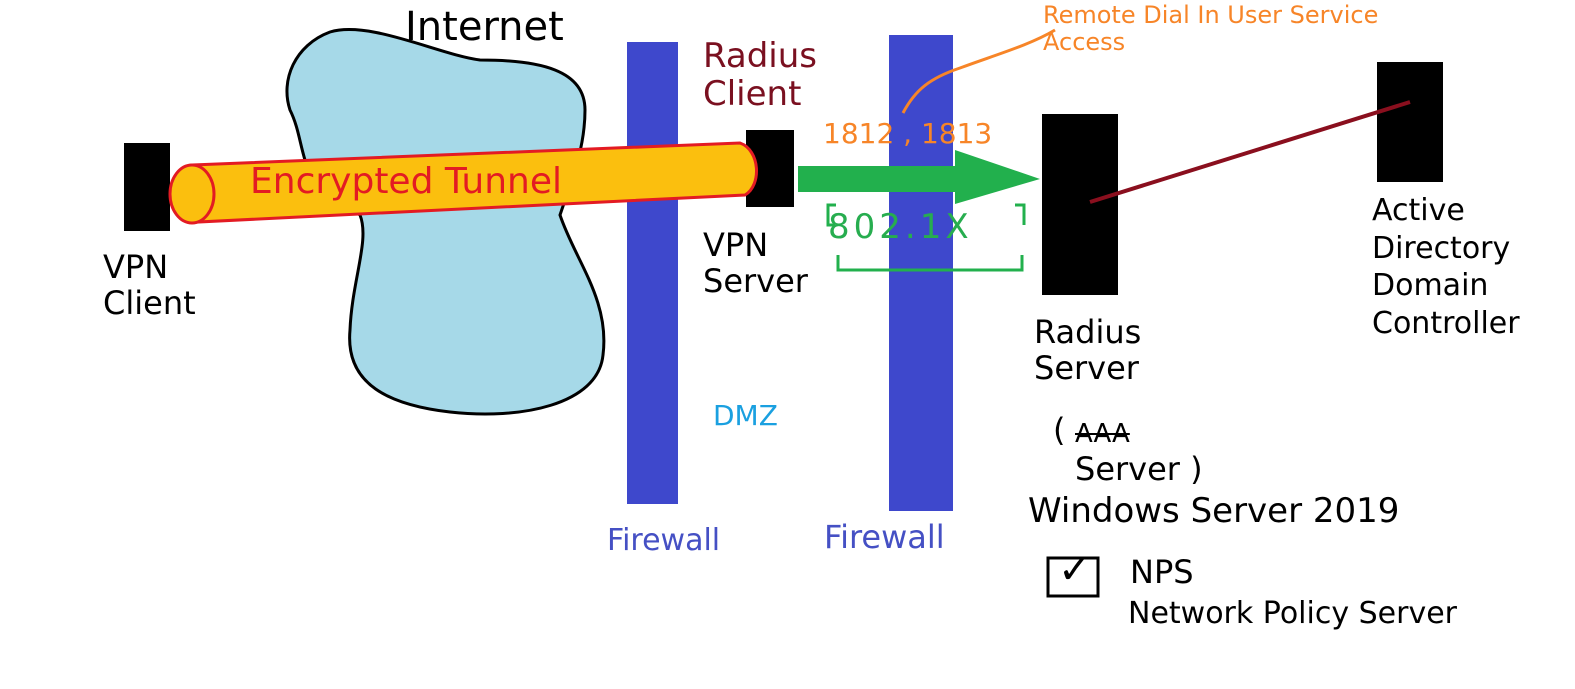 This screenshot has height=689, width=1575. Describe the element at coordinates (1446, 267) in the screenshot. I see `active-directory-label: Active Directory Domain Controller` at that location.